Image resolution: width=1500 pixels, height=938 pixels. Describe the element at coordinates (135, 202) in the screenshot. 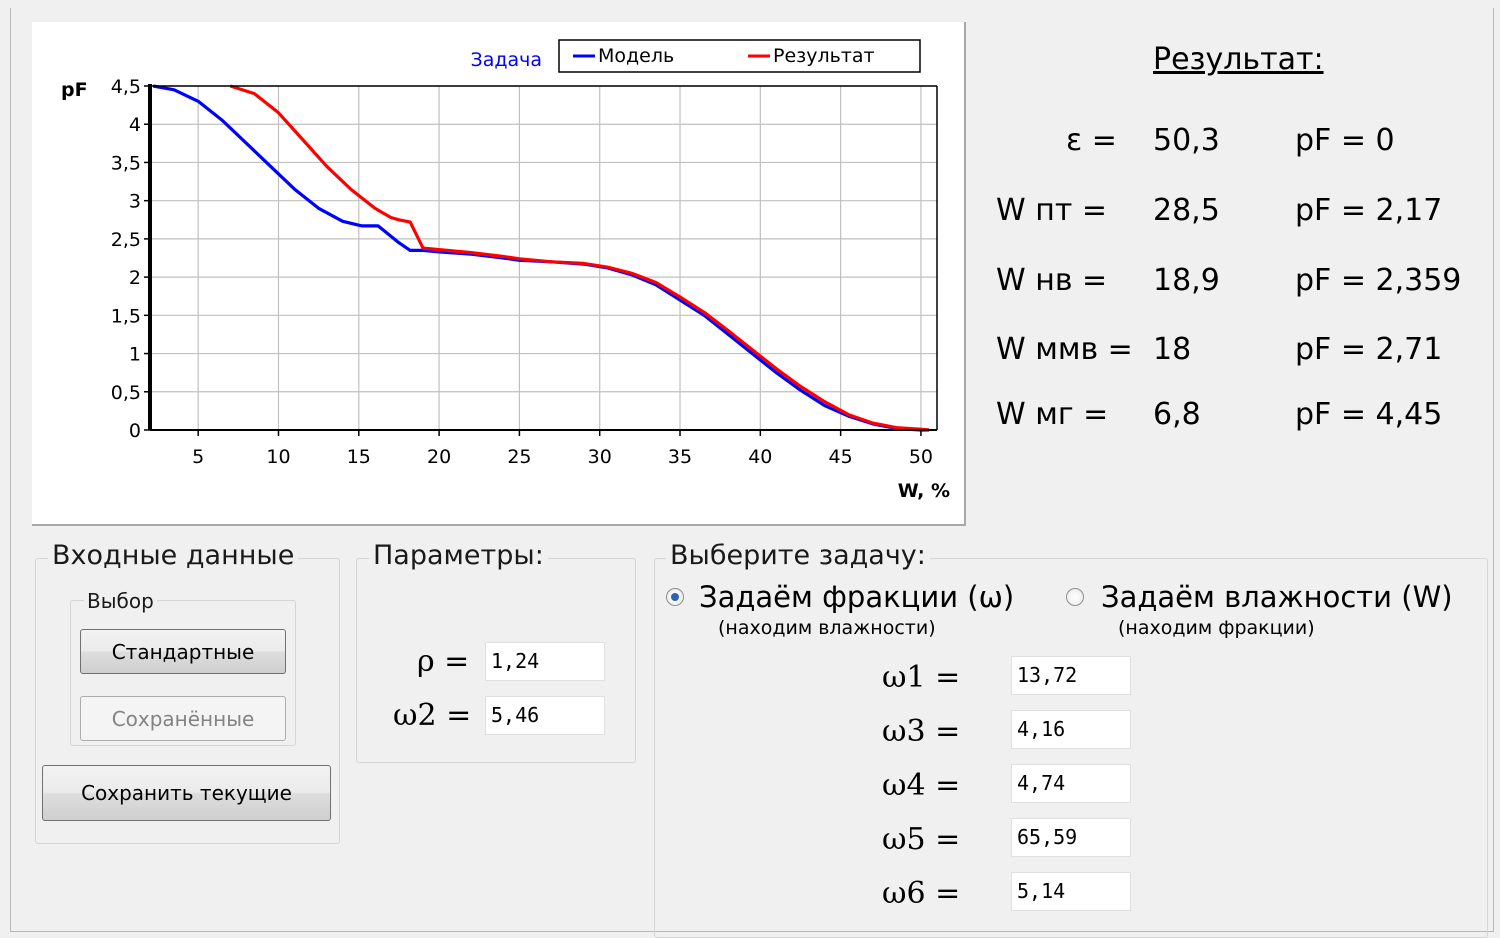

I see `y-tick-label-6: 3` at that location.